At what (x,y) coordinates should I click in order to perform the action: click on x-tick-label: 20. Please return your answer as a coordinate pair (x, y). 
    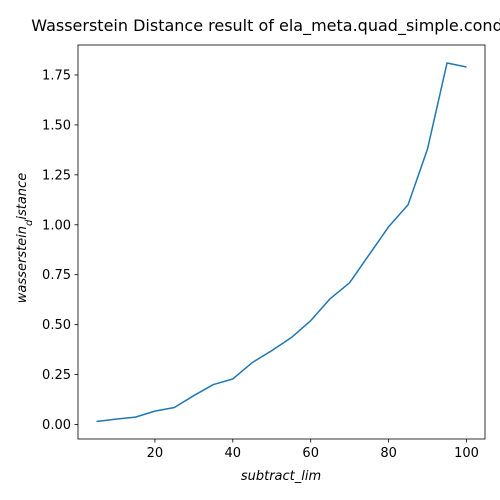
    Looking at the image, I should click on (155, 453).